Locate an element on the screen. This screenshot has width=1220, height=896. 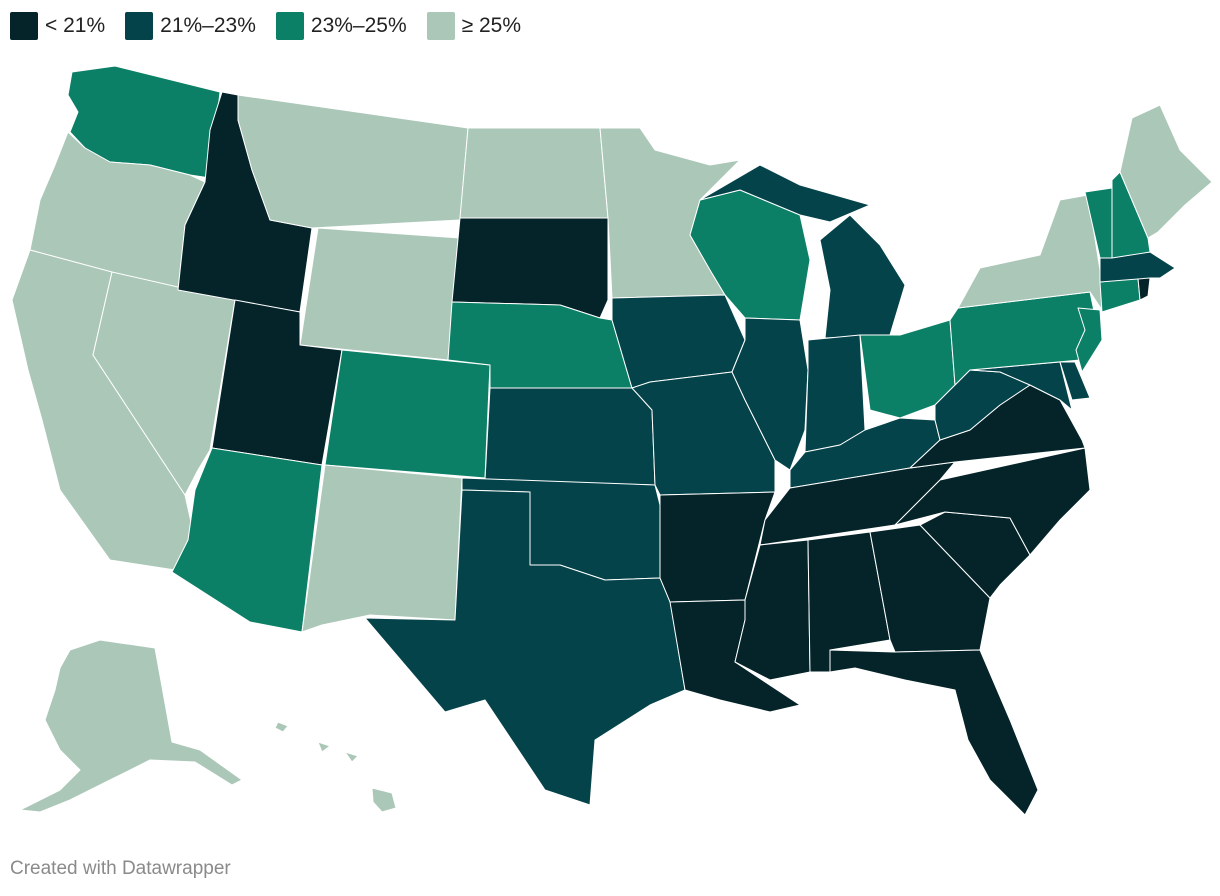
legend-item-25-plus: ≥ 25% is located at coordinates (474, 26).